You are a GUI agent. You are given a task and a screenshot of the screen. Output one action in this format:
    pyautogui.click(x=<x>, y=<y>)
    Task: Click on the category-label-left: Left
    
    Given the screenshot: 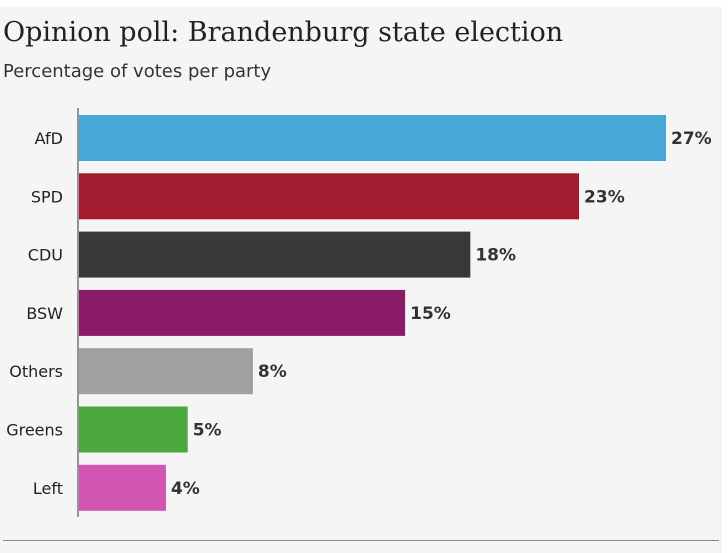 What is the action you would take?
    pyautogui.click(x=48, y=488)
    